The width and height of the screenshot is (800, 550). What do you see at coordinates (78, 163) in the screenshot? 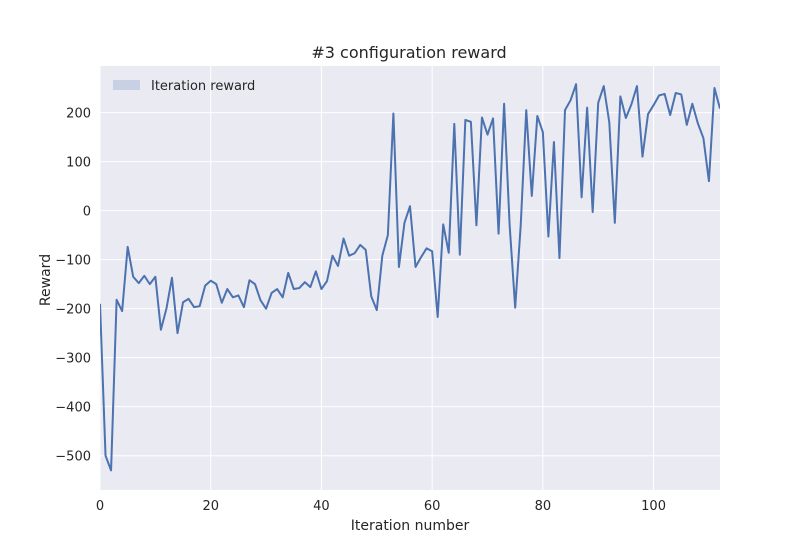
I see `y-tick-label: 100` at bounding box center [78, 163].